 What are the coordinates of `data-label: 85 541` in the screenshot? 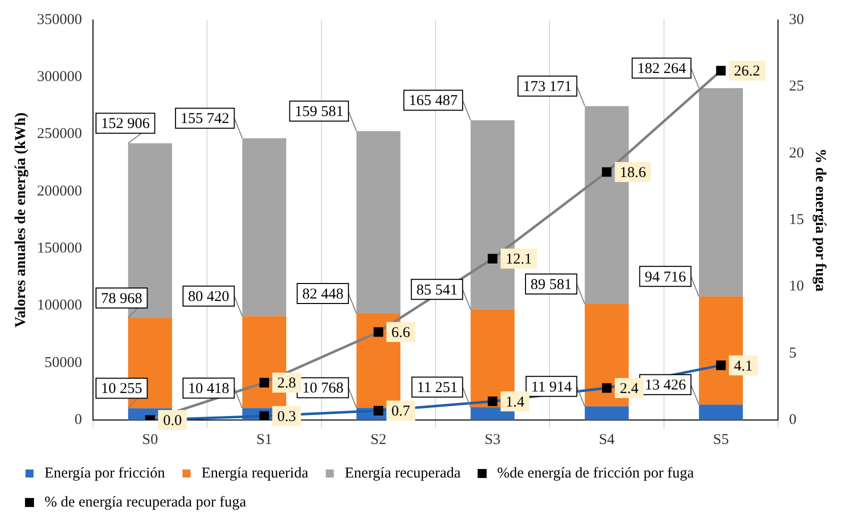 It's located at (437, 290).